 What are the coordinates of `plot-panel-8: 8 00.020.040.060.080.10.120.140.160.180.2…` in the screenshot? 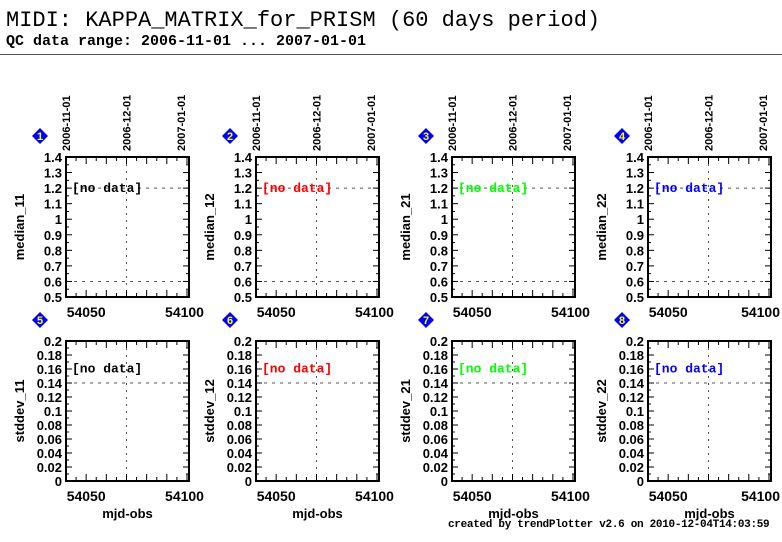 It's located at (687, 416).